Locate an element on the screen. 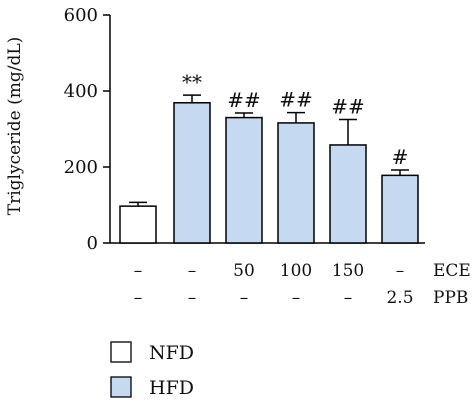  y-tick-label: 400 is located at coordinates (81, 91).